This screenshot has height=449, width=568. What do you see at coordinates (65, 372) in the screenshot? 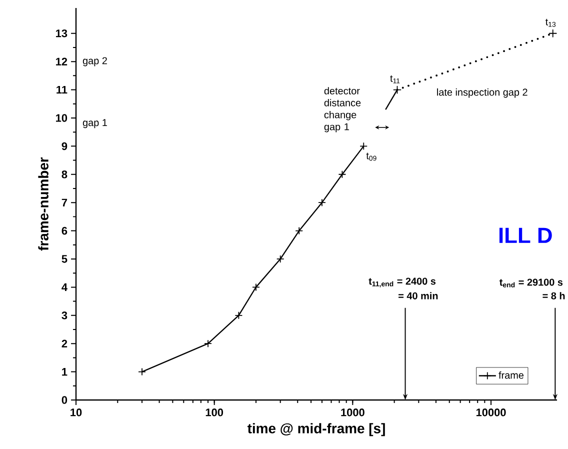
I see `y-tick-label: 1` at bounding box center [65, 372].